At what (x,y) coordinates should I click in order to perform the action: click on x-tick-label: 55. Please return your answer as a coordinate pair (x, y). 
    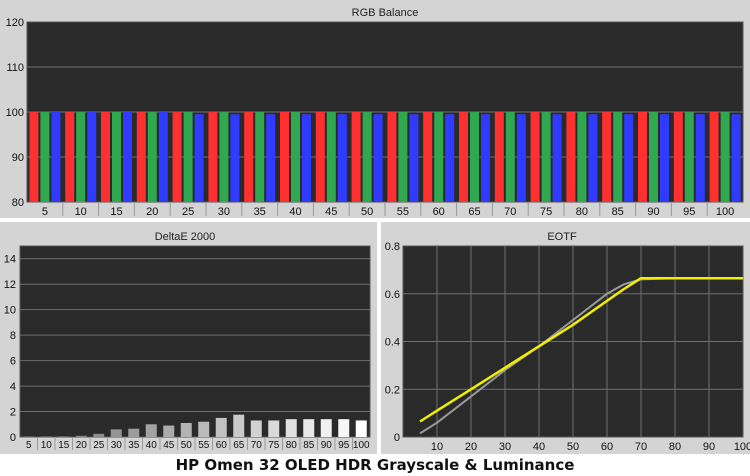
    Looking at the image, I should click on (403, 212).